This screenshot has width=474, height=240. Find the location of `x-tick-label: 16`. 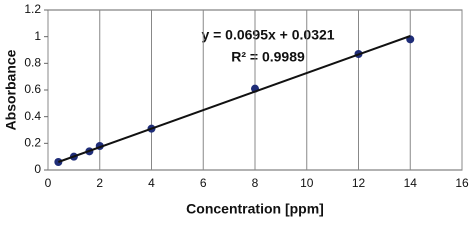

x-tick-label: 16 is located at coordinates (462, 183).